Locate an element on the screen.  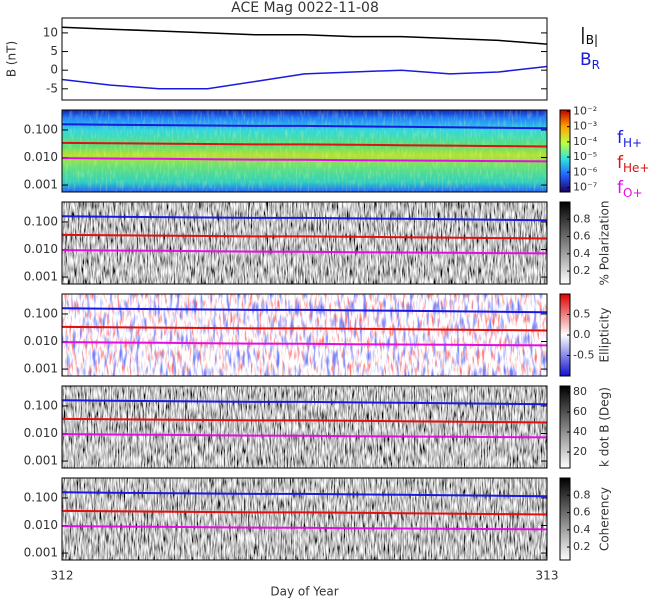
colorbar-tick-label: 20 is located at coordinates (580, 451).